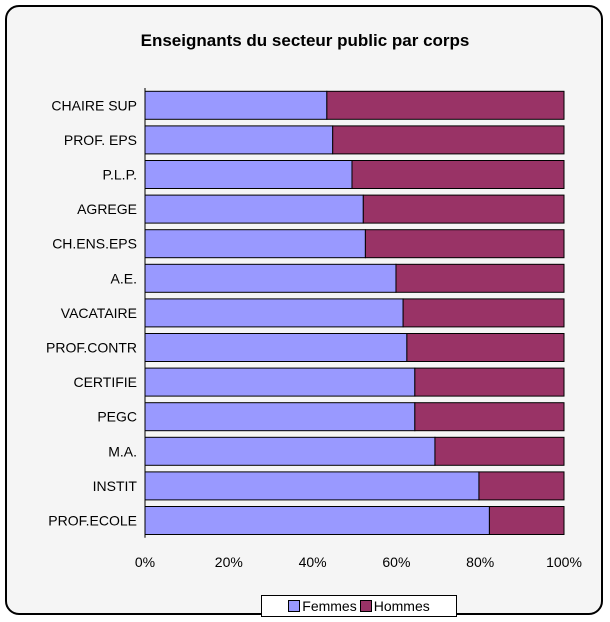  I want to click on category-label: PEGC, so click(117, 417).